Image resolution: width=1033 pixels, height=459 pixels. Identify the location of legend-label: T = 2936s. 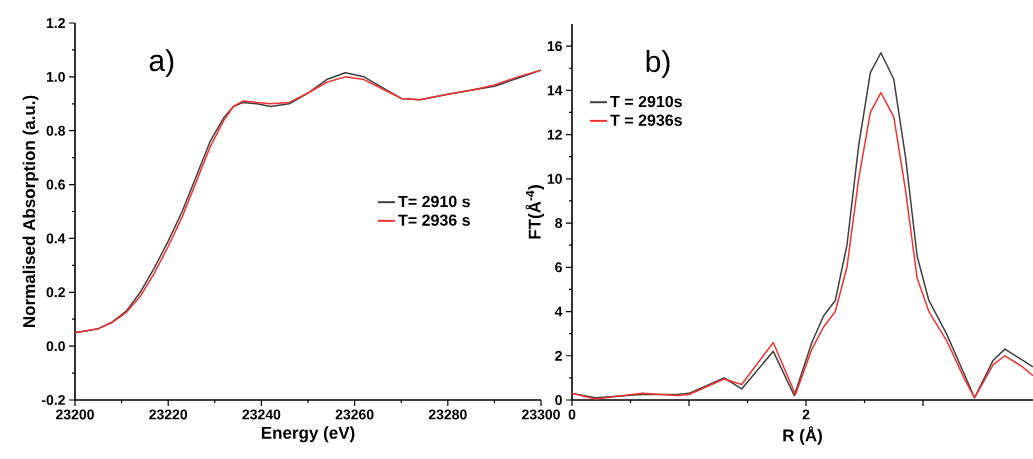
(646, 120).